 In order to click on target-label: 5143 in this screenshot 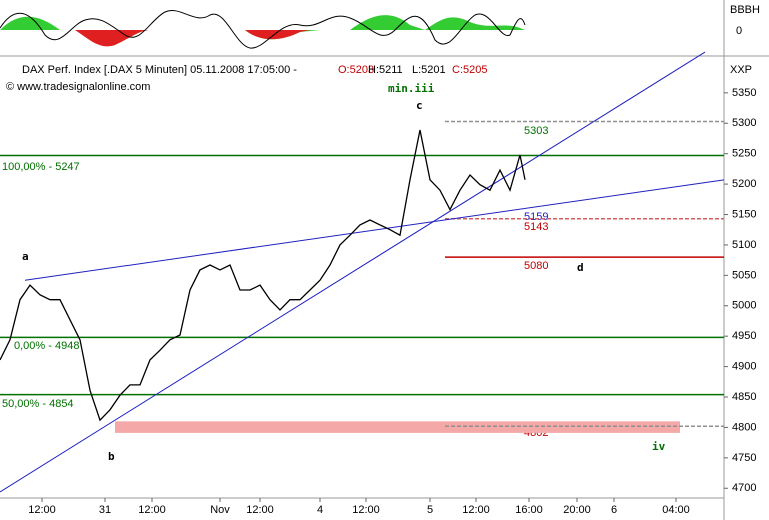, I will do `click(536, 227)`.